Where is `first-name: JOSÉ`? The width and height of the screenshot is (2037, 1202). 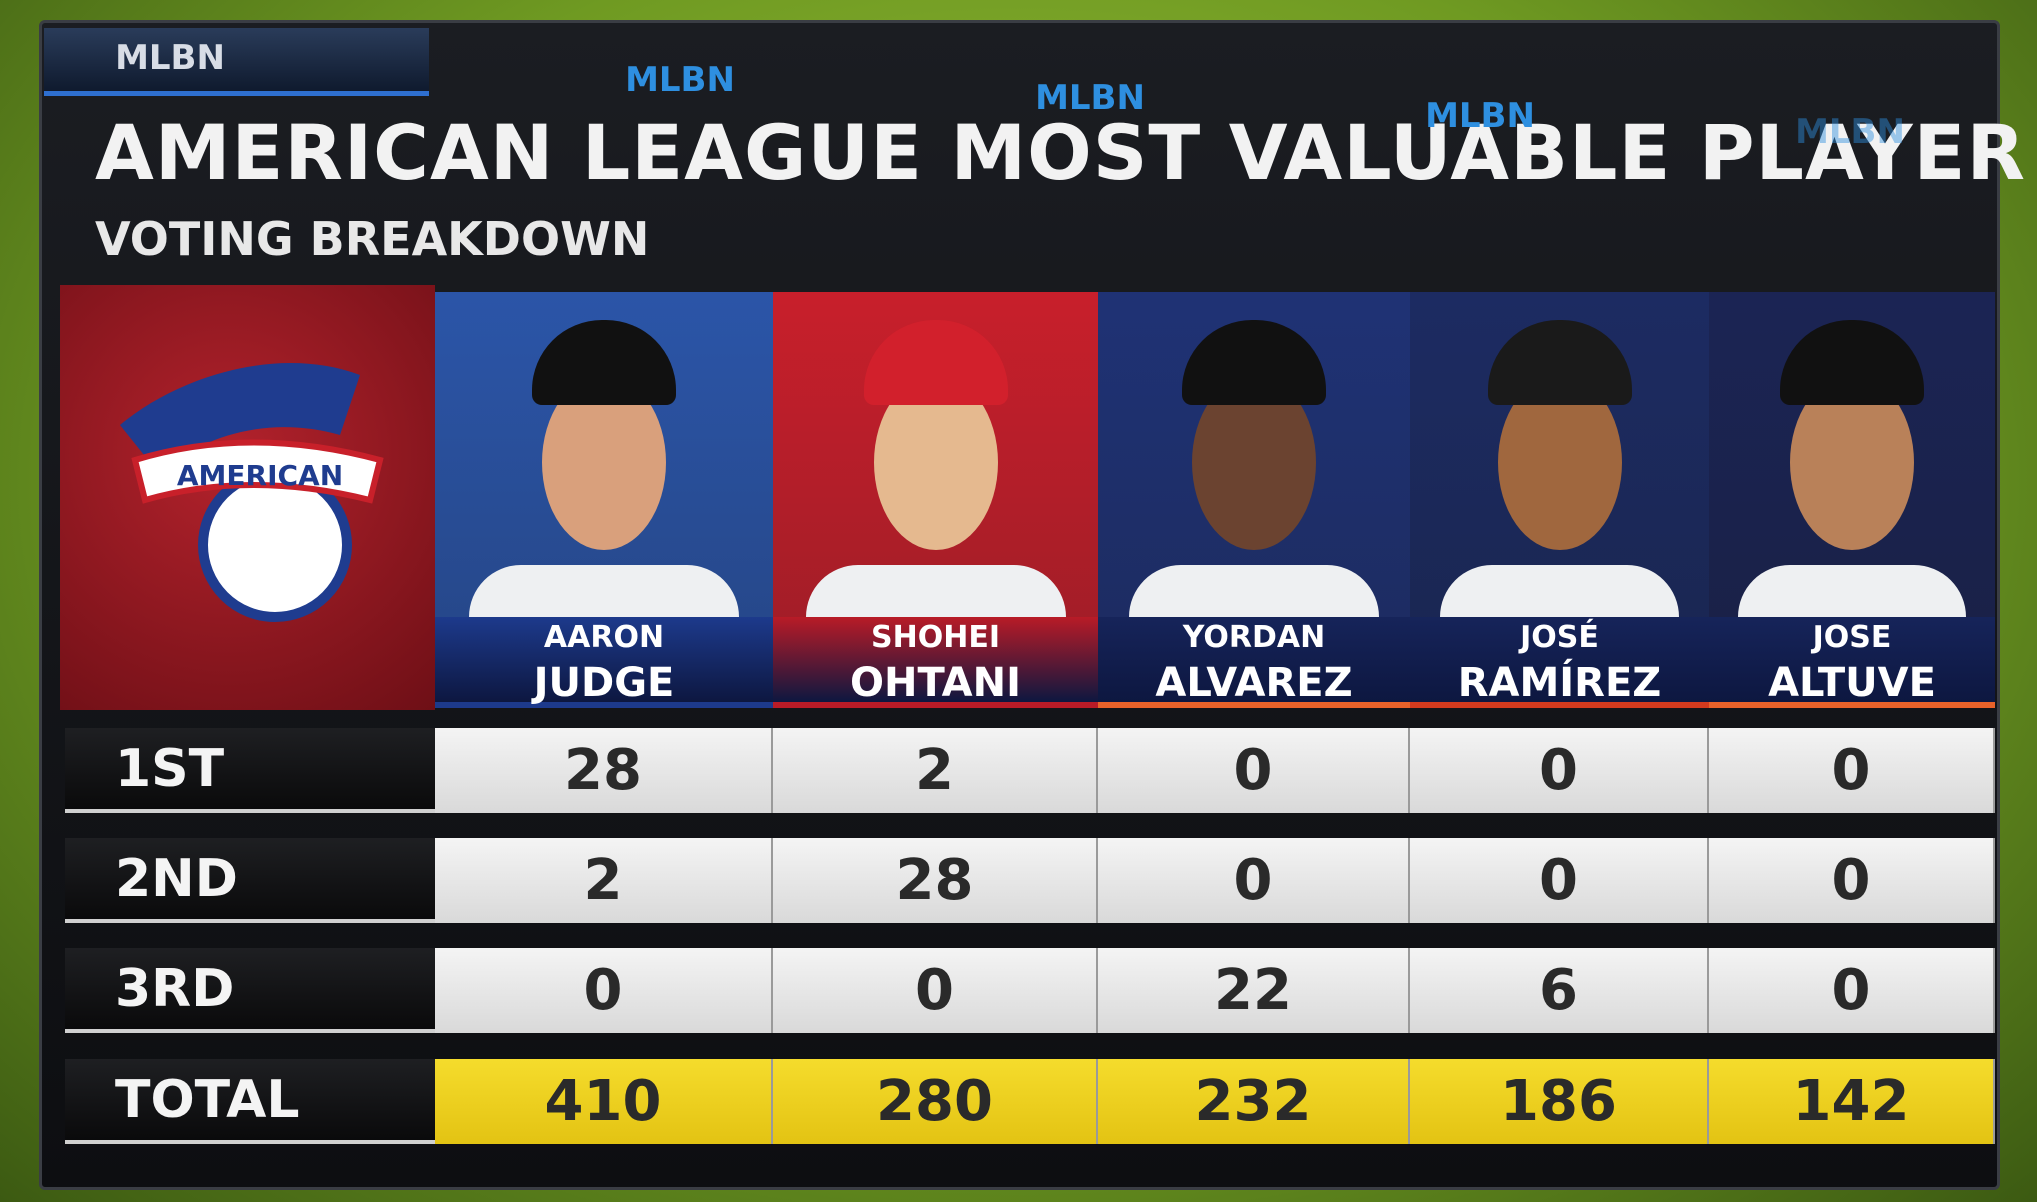 first-name: JOSÉ is located at coordinates (1559, 637).